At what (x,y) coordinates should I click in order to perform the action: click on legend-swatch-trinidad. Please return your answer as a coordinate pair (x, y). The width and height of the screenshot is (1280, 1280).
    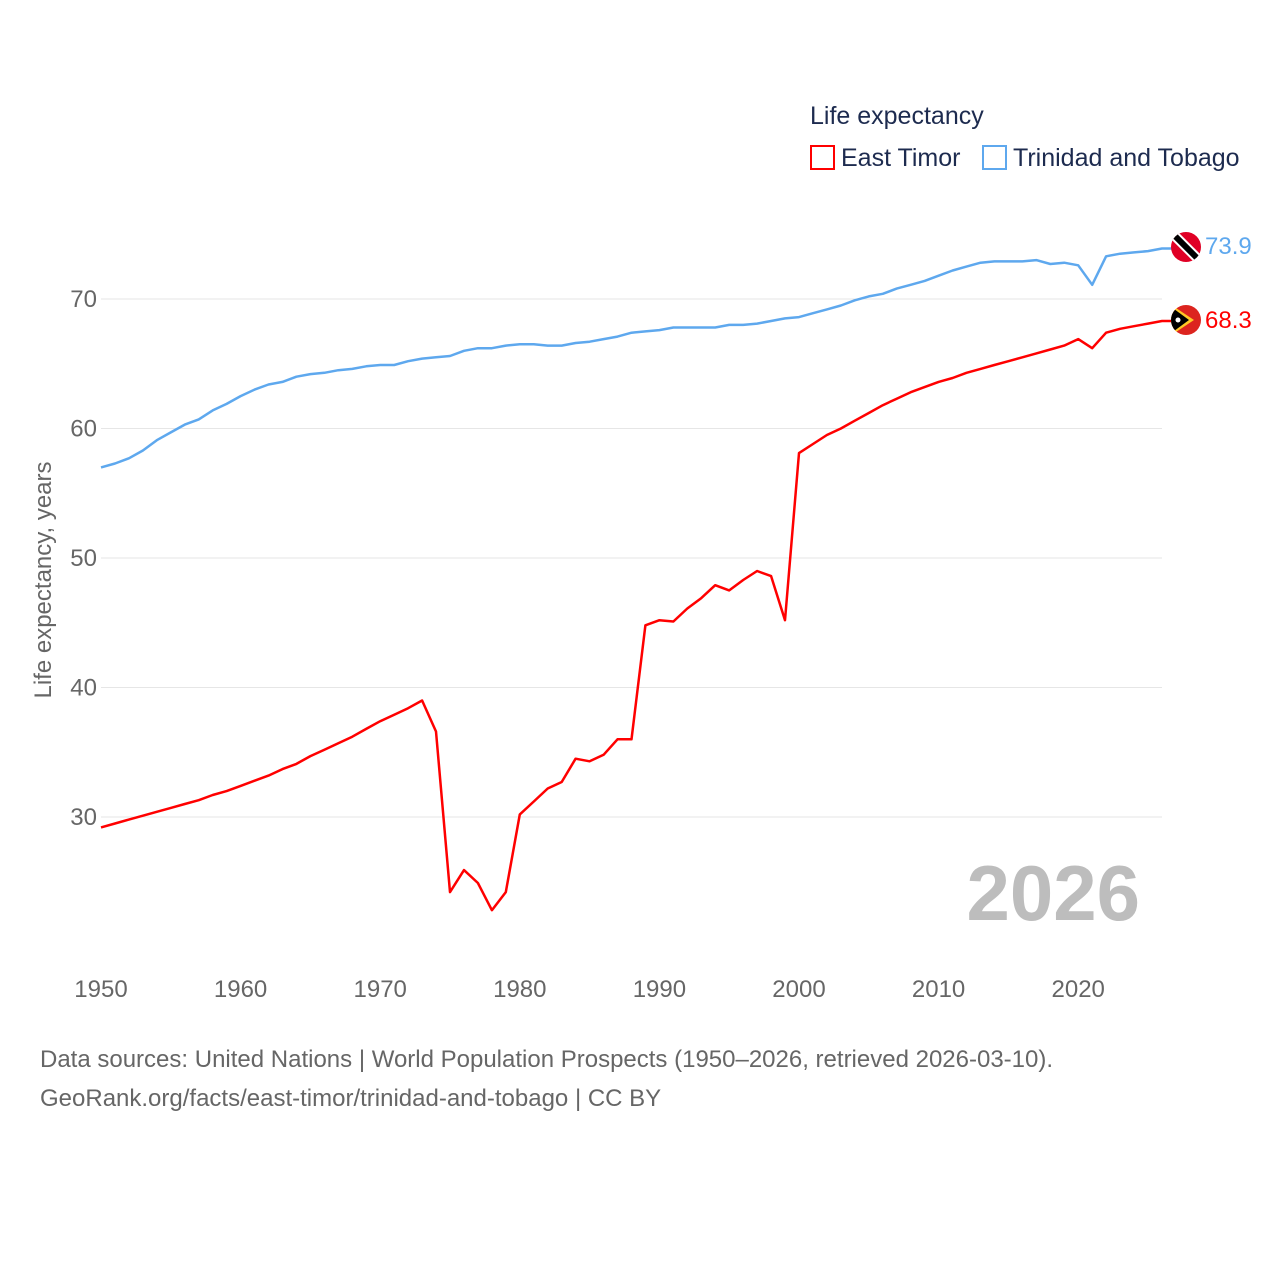
    Looking at the image, I should click on (994, 157).